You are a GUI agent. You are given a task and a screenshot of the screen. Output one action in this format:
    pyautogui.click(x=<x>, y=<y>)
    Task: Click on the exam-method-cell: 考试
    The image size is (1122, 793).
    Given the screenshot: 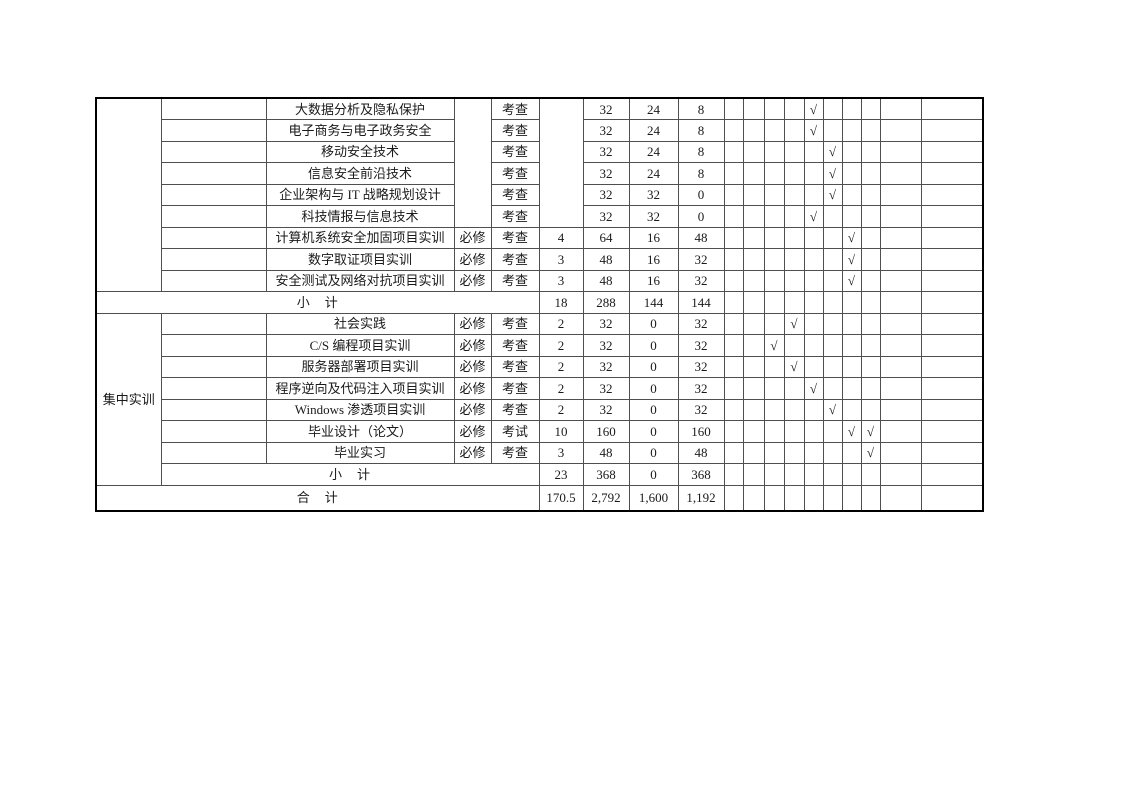 What is the action you would take?
    pyautogui.click(x=515, y=431)
    